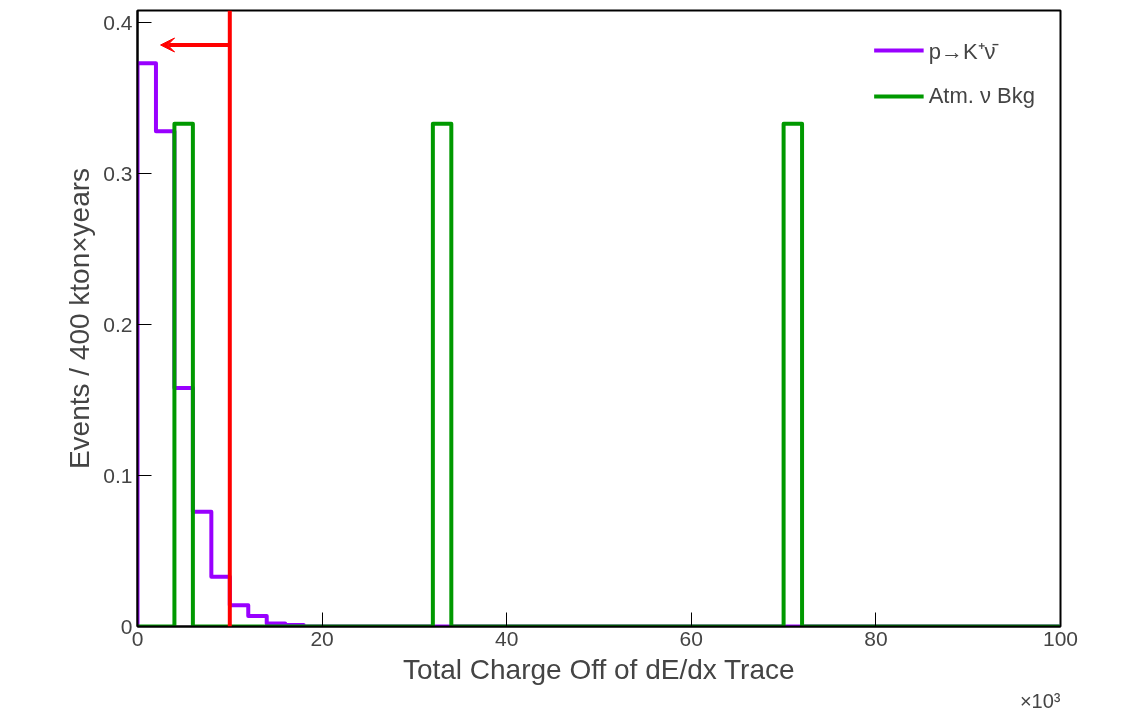 The width and height of the screenshot is (1142, 711). Describe the element at coordinates (1040, 700) in the screenshot. I see `text: ×10³` at that location.